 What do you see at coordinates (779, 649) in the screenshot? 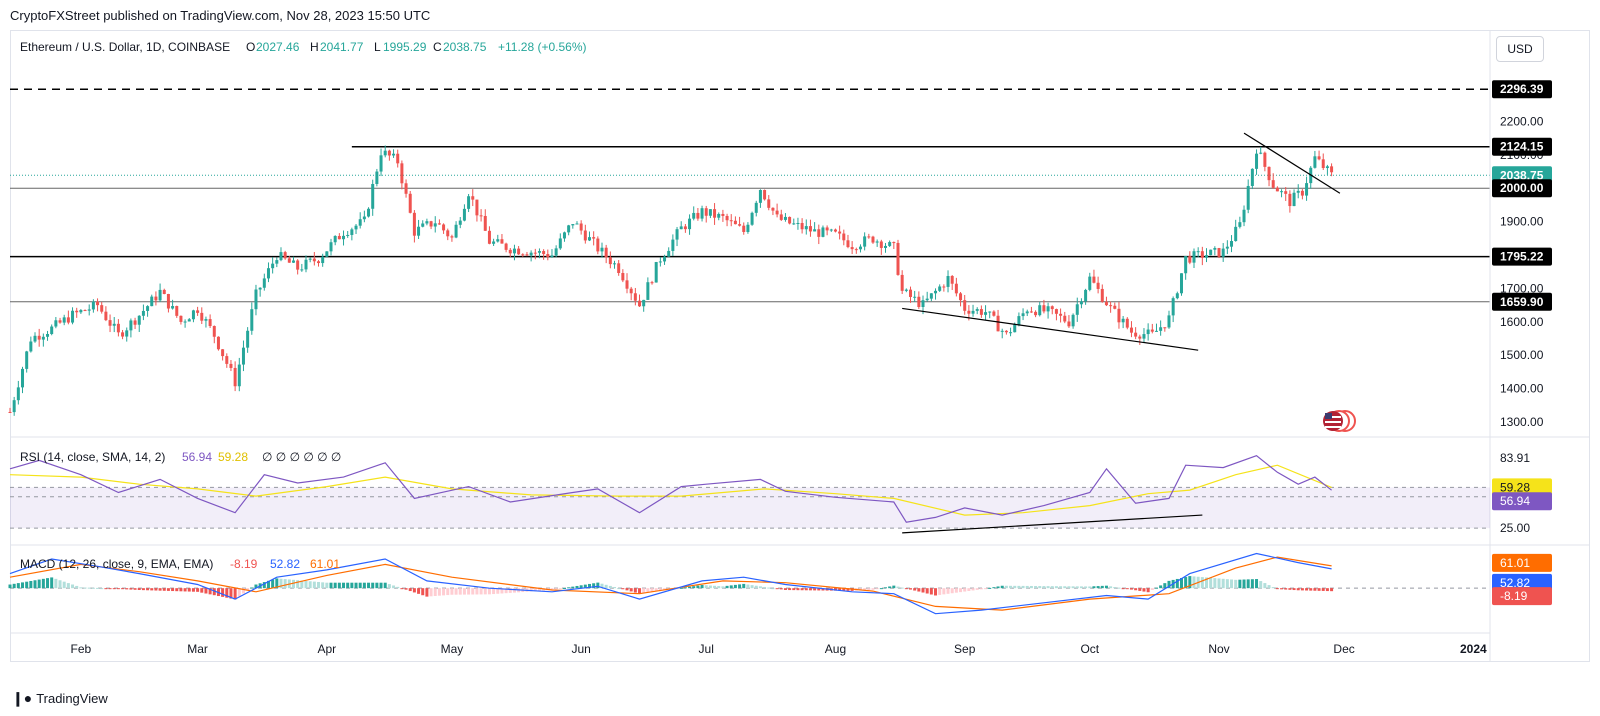
I see `time-axis: Feb Mar Apr May Jun Jul Aug Sep Oct Nov Dec 2024` at bounding box center [779, 649].